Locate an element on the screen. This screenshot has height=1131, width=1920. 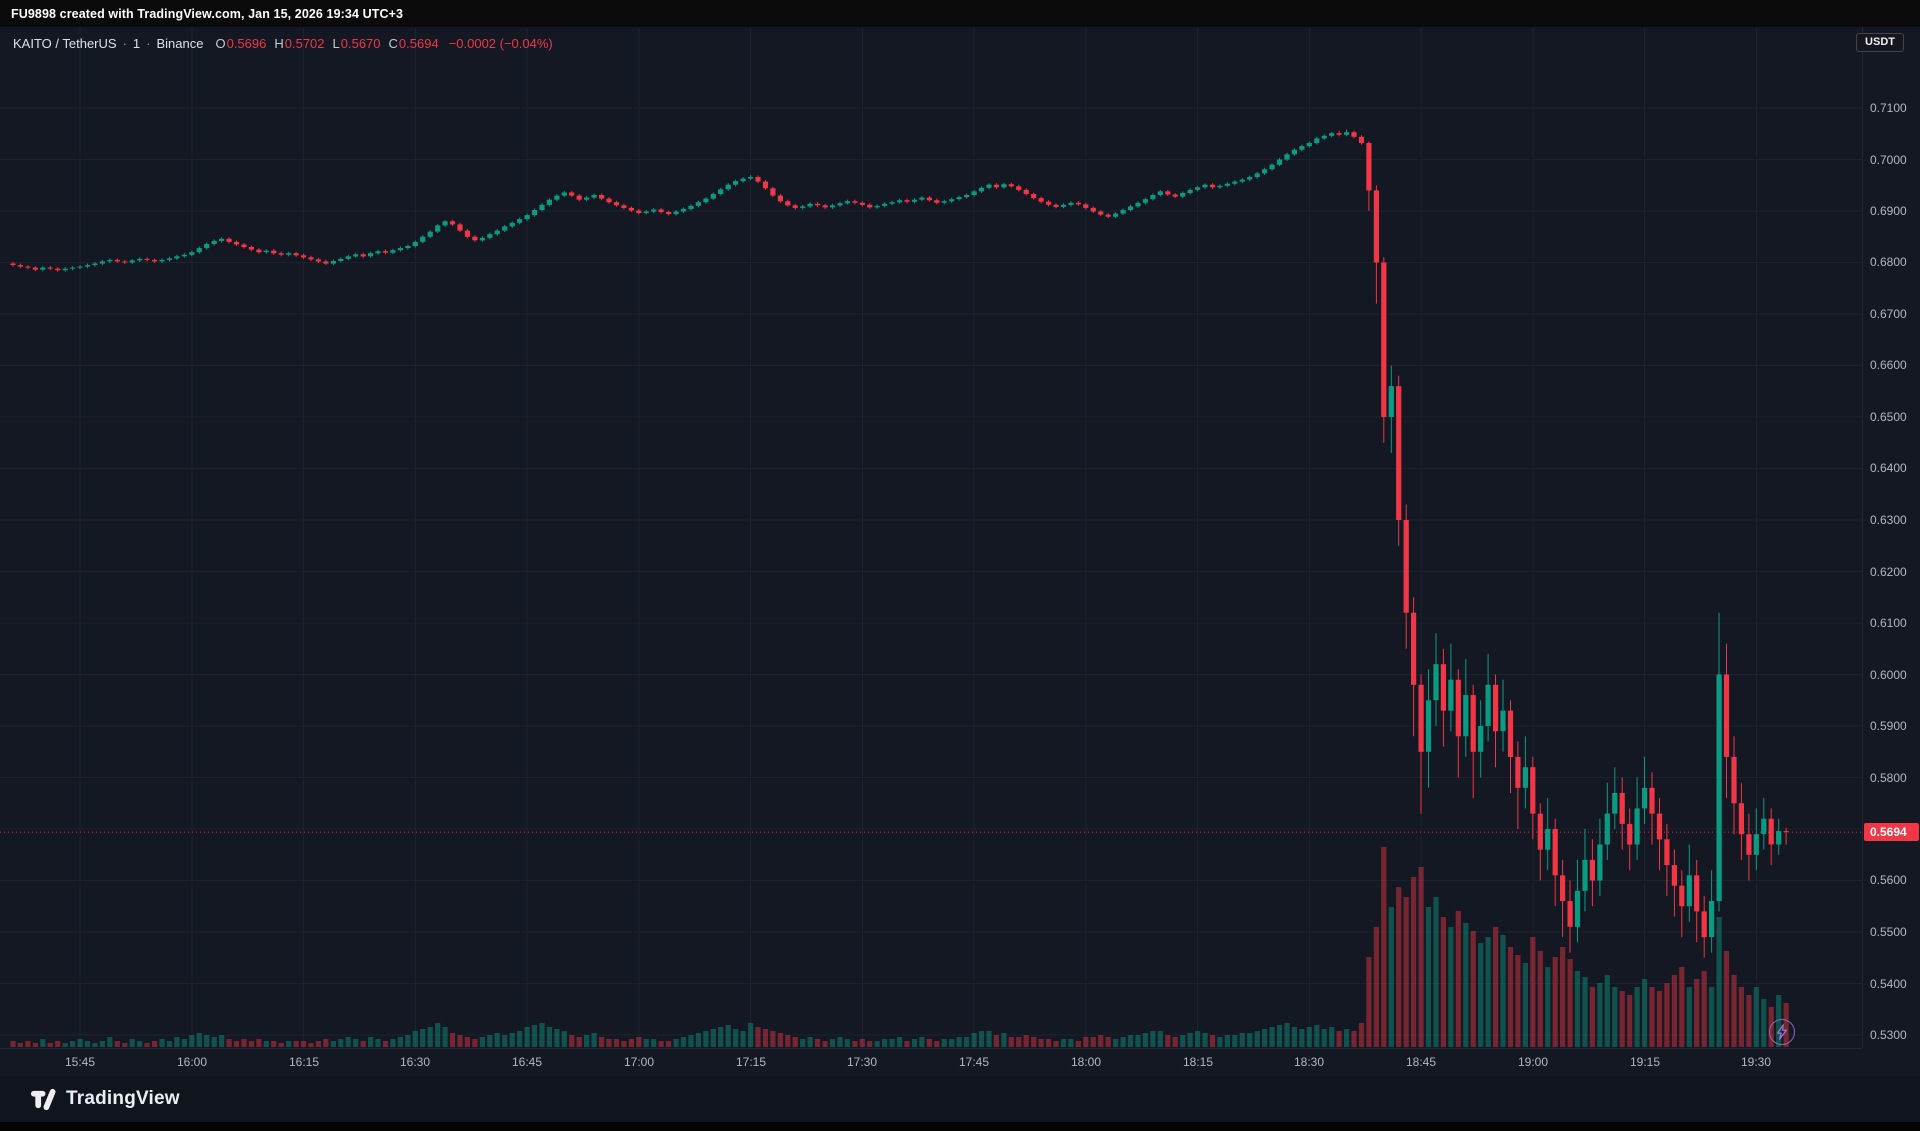
time-axis-label: 16:15 is located at coordinates (304, 1062).